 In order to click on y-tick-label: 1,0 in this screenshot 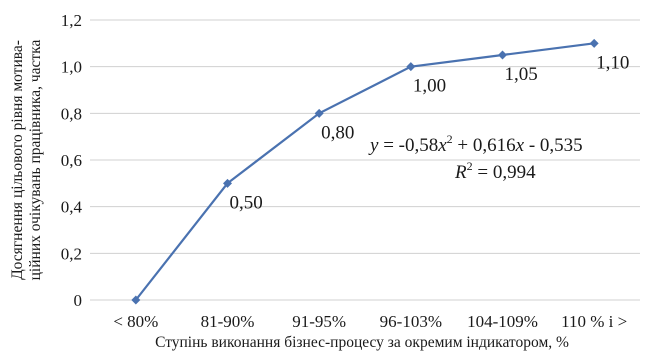, I will do `click(71, 67)`.